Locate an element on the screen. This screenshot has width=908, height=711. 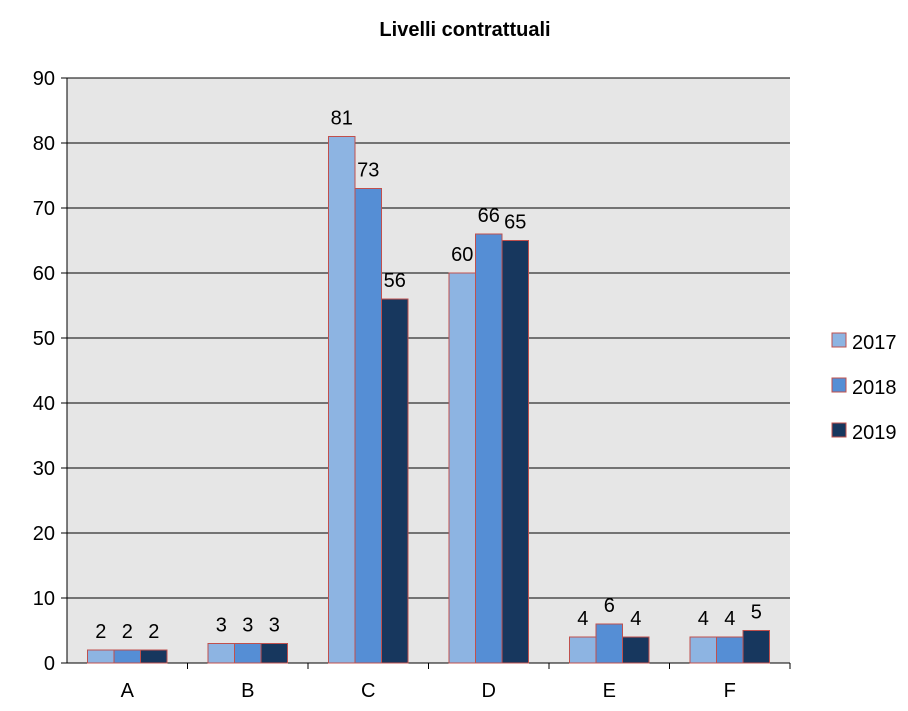
y-tick-label: 0 is located at coordinates (49, 664).